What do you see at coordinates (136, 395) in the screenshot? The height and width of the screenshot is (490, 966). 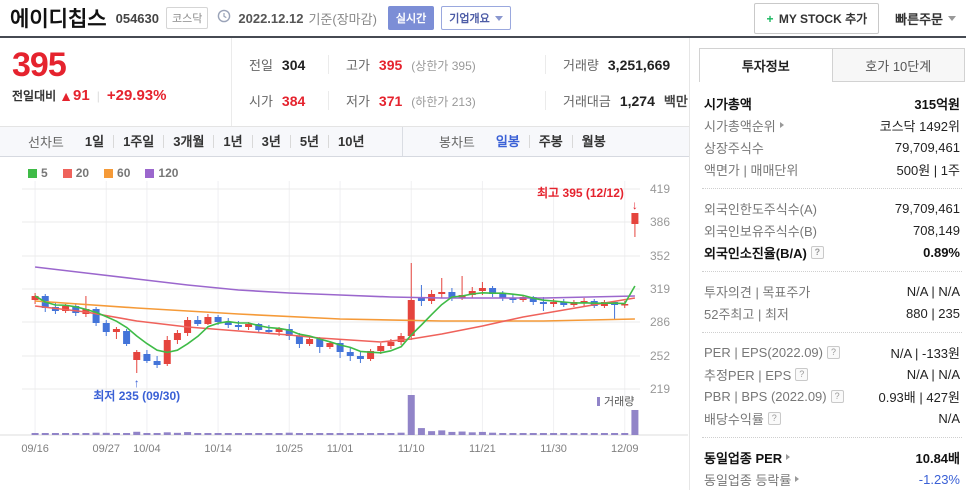 I see `svg-text: 최저 235 (09/30)` at bounding box center [136, 395].